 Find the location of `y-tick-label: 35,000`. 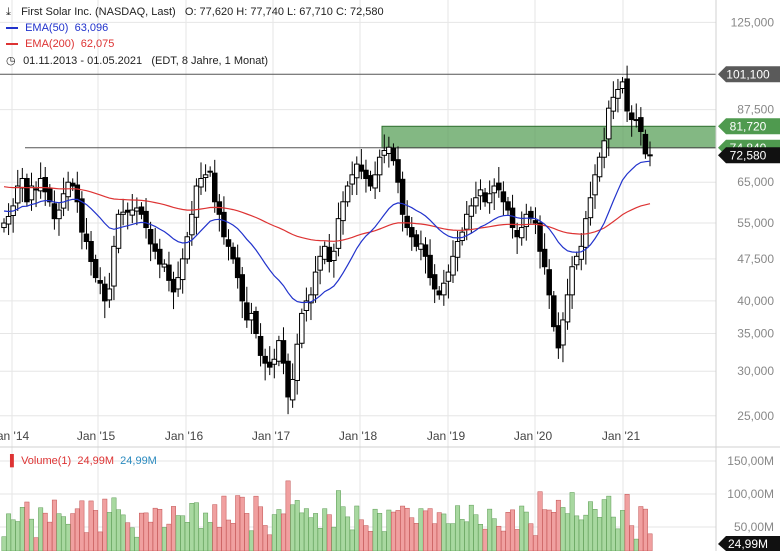

y-tick-label: 35,000 is located at coordinates (755, 334).